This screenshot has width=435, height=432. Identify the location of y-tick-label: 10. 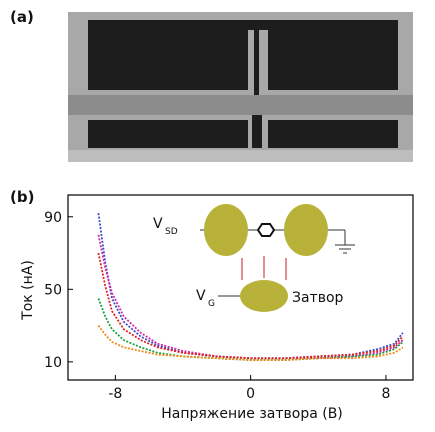
(53, 363).